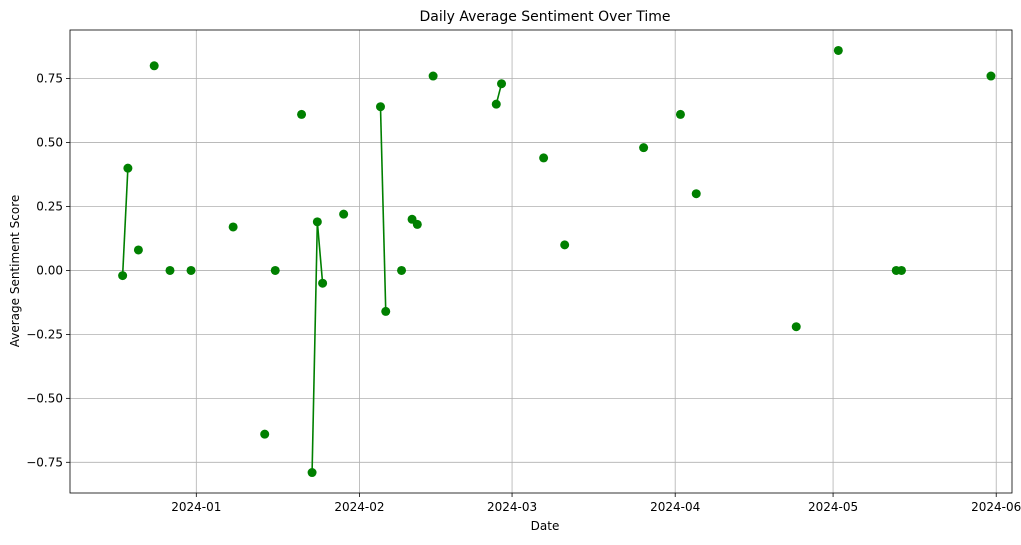  What do you see at coordinates (544, 17) in the screenshot?
I see `chart-title: Daily Average Sentiment Over Time` at bounding box center [544, 17].